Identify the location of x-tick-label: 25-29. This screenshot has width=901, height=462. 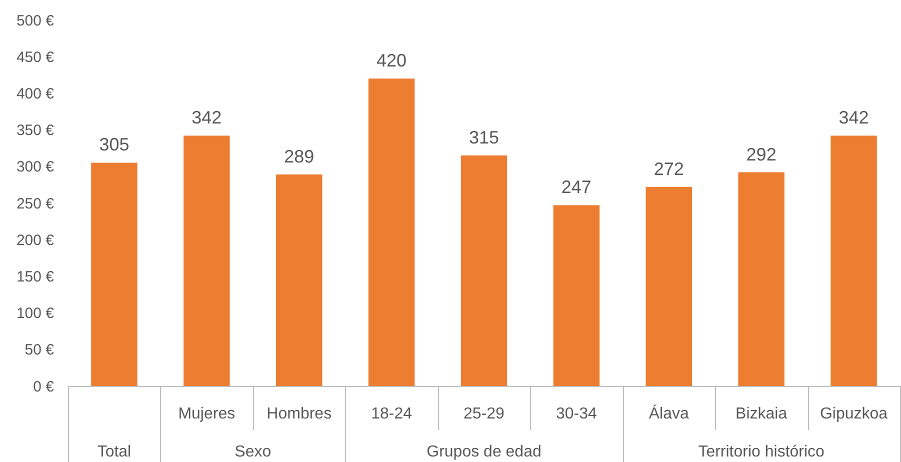
(484, 414).